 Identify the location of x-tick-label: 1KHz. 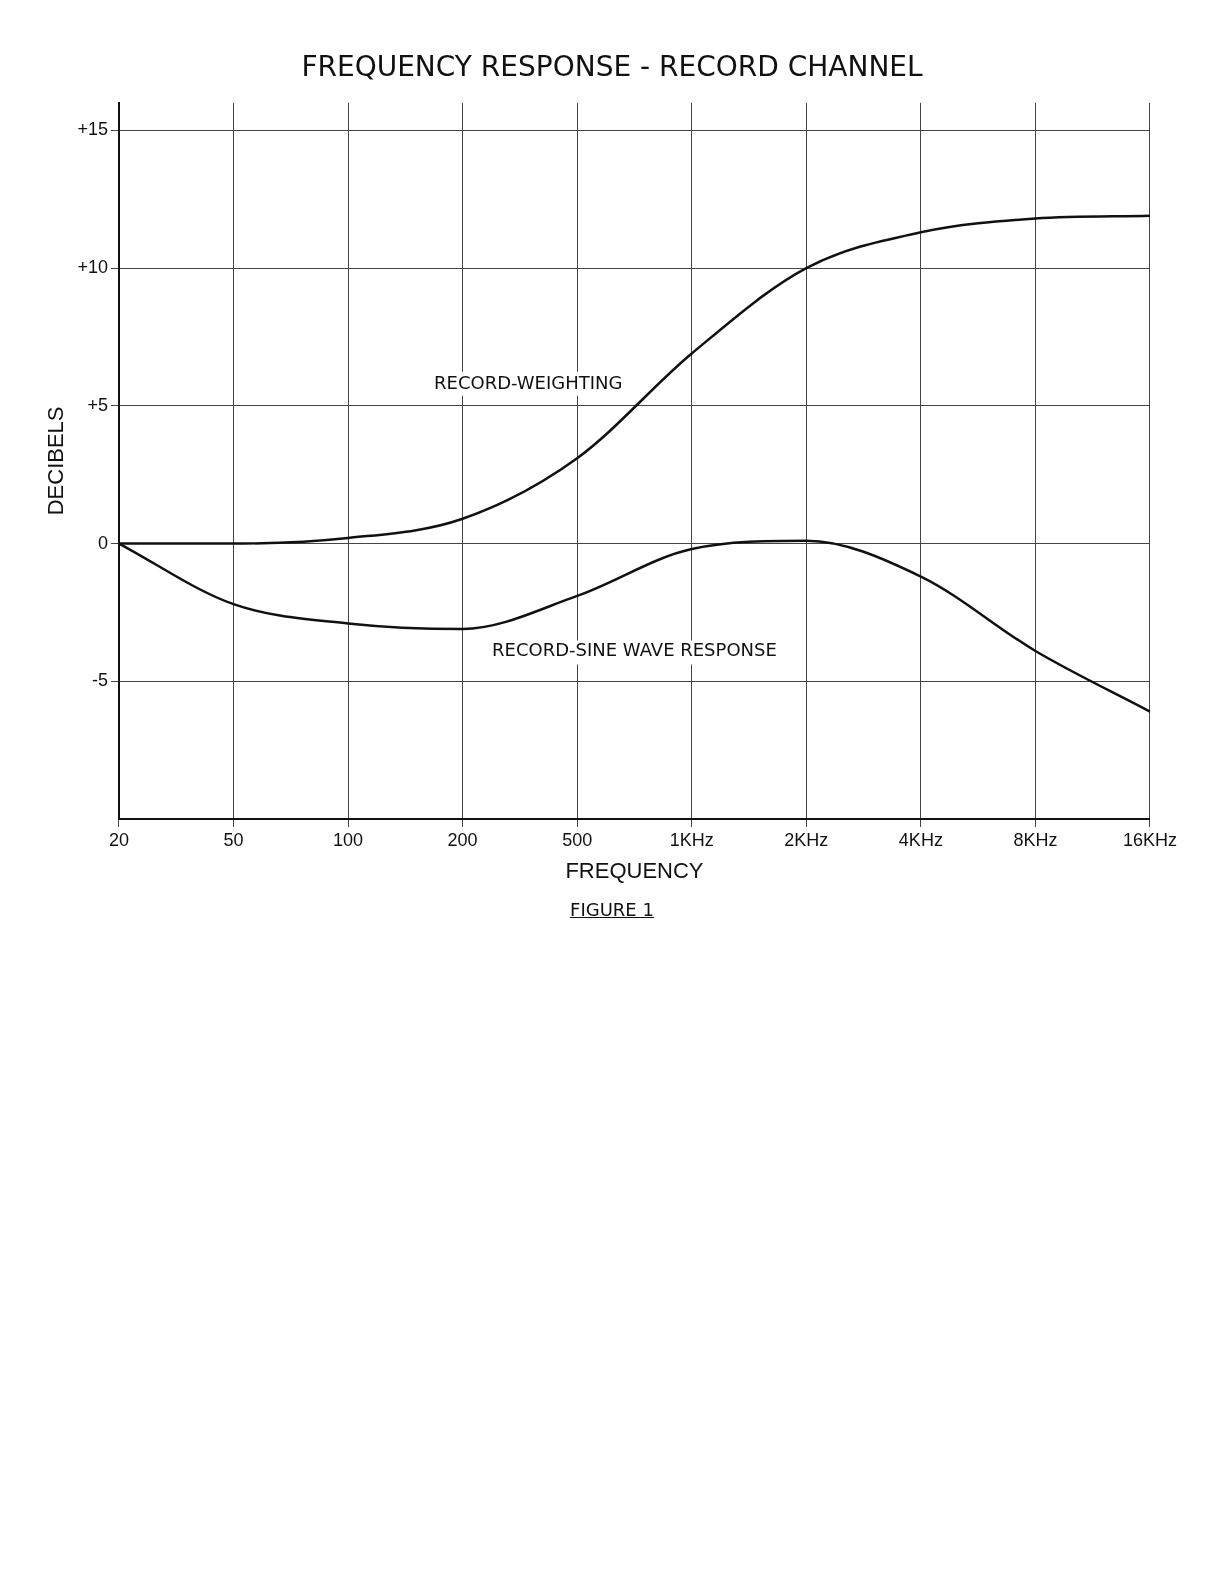
(691, 839).